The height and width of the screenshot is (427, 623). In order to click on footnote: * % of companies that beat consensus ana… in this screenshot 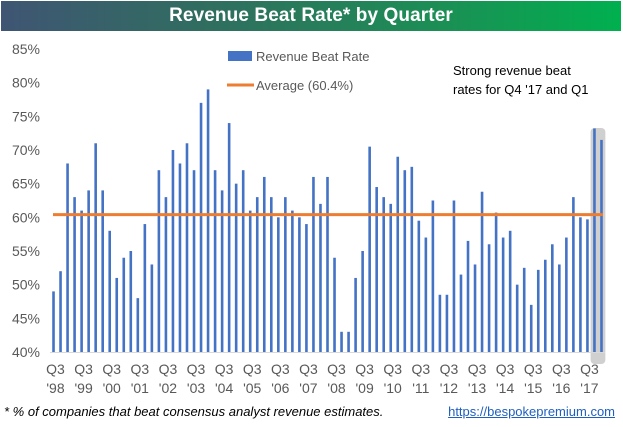, I will do `click(194, 411)`.